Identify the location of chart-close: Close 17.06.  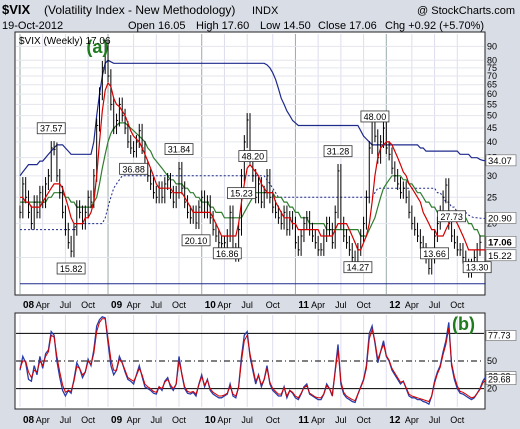
(347, 26).